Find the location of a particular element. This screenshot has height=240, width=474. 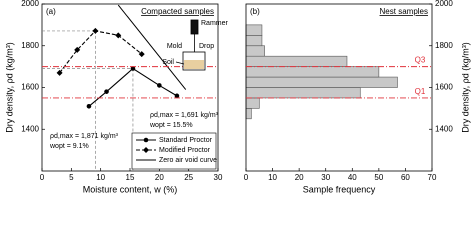

series-line is located at coordinates (152, 47).